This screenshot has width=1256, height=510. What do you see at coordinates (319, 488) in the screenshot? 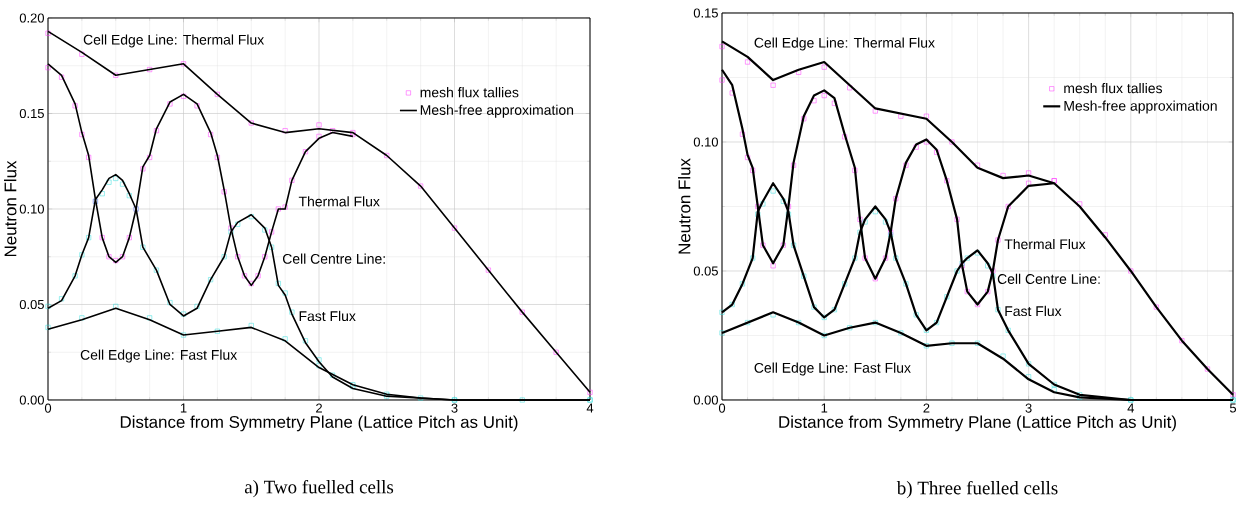
I see `text: a) Two fuelled cells` at bounding box center [319, 488].